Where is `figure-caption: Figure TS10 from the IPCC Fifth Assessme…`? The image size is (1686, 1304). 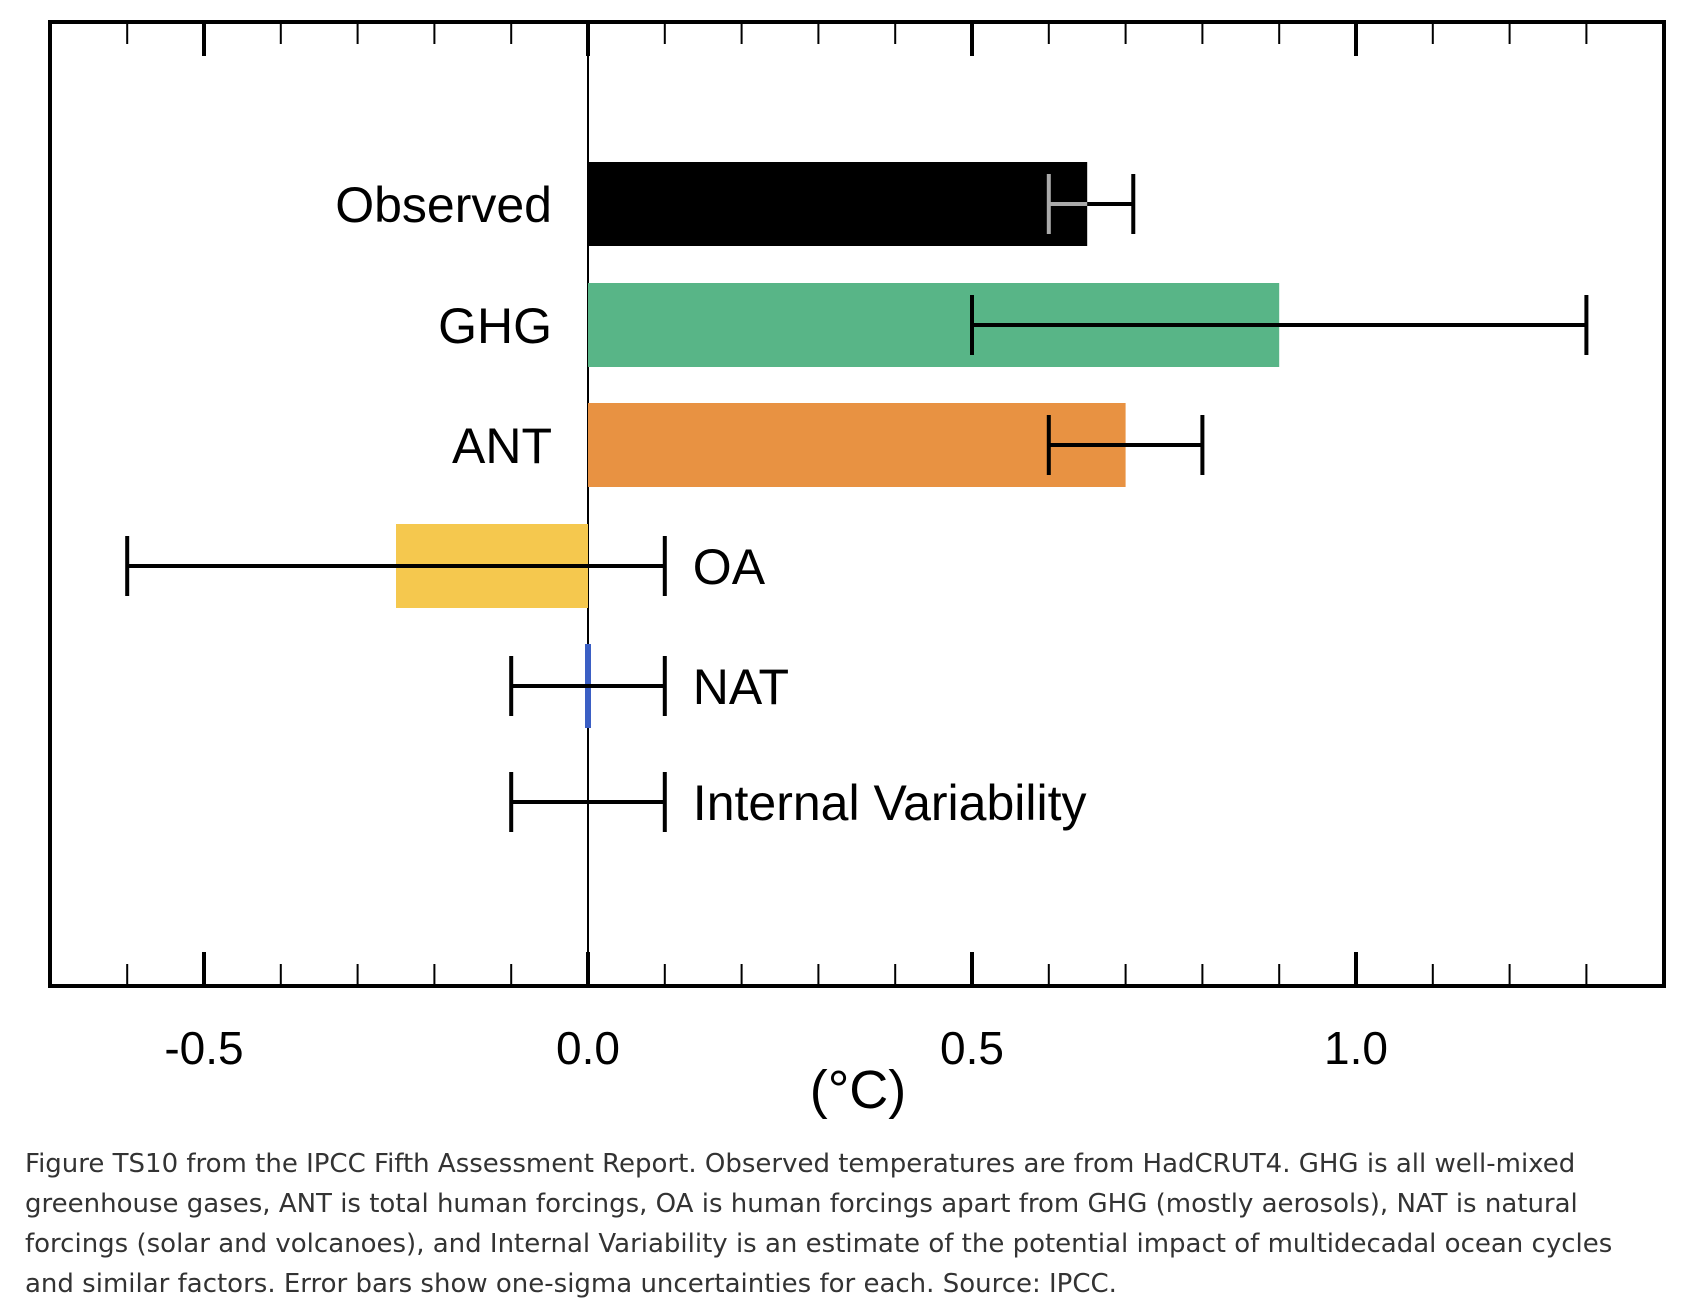
figure-caption: Figure TS10 from the IPCC Fifth Assessme… is located at coordinates (819, 1224).